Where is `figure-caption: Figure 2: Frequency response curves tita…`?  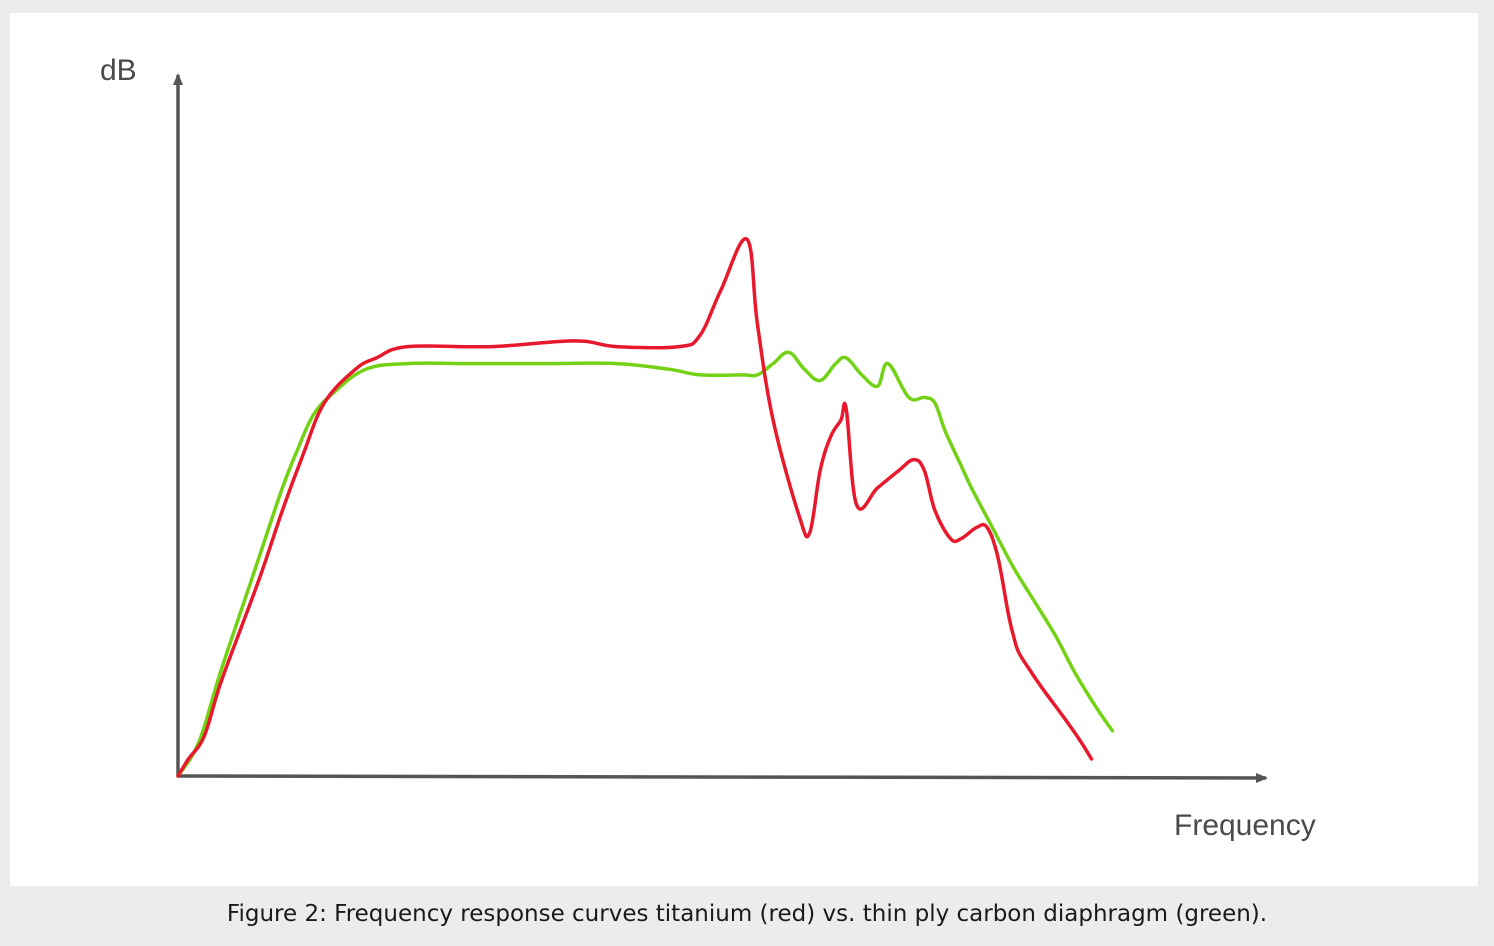
figure-caption: Figure 2: Frequency response curves tita… is located at coordinates (747, 914).